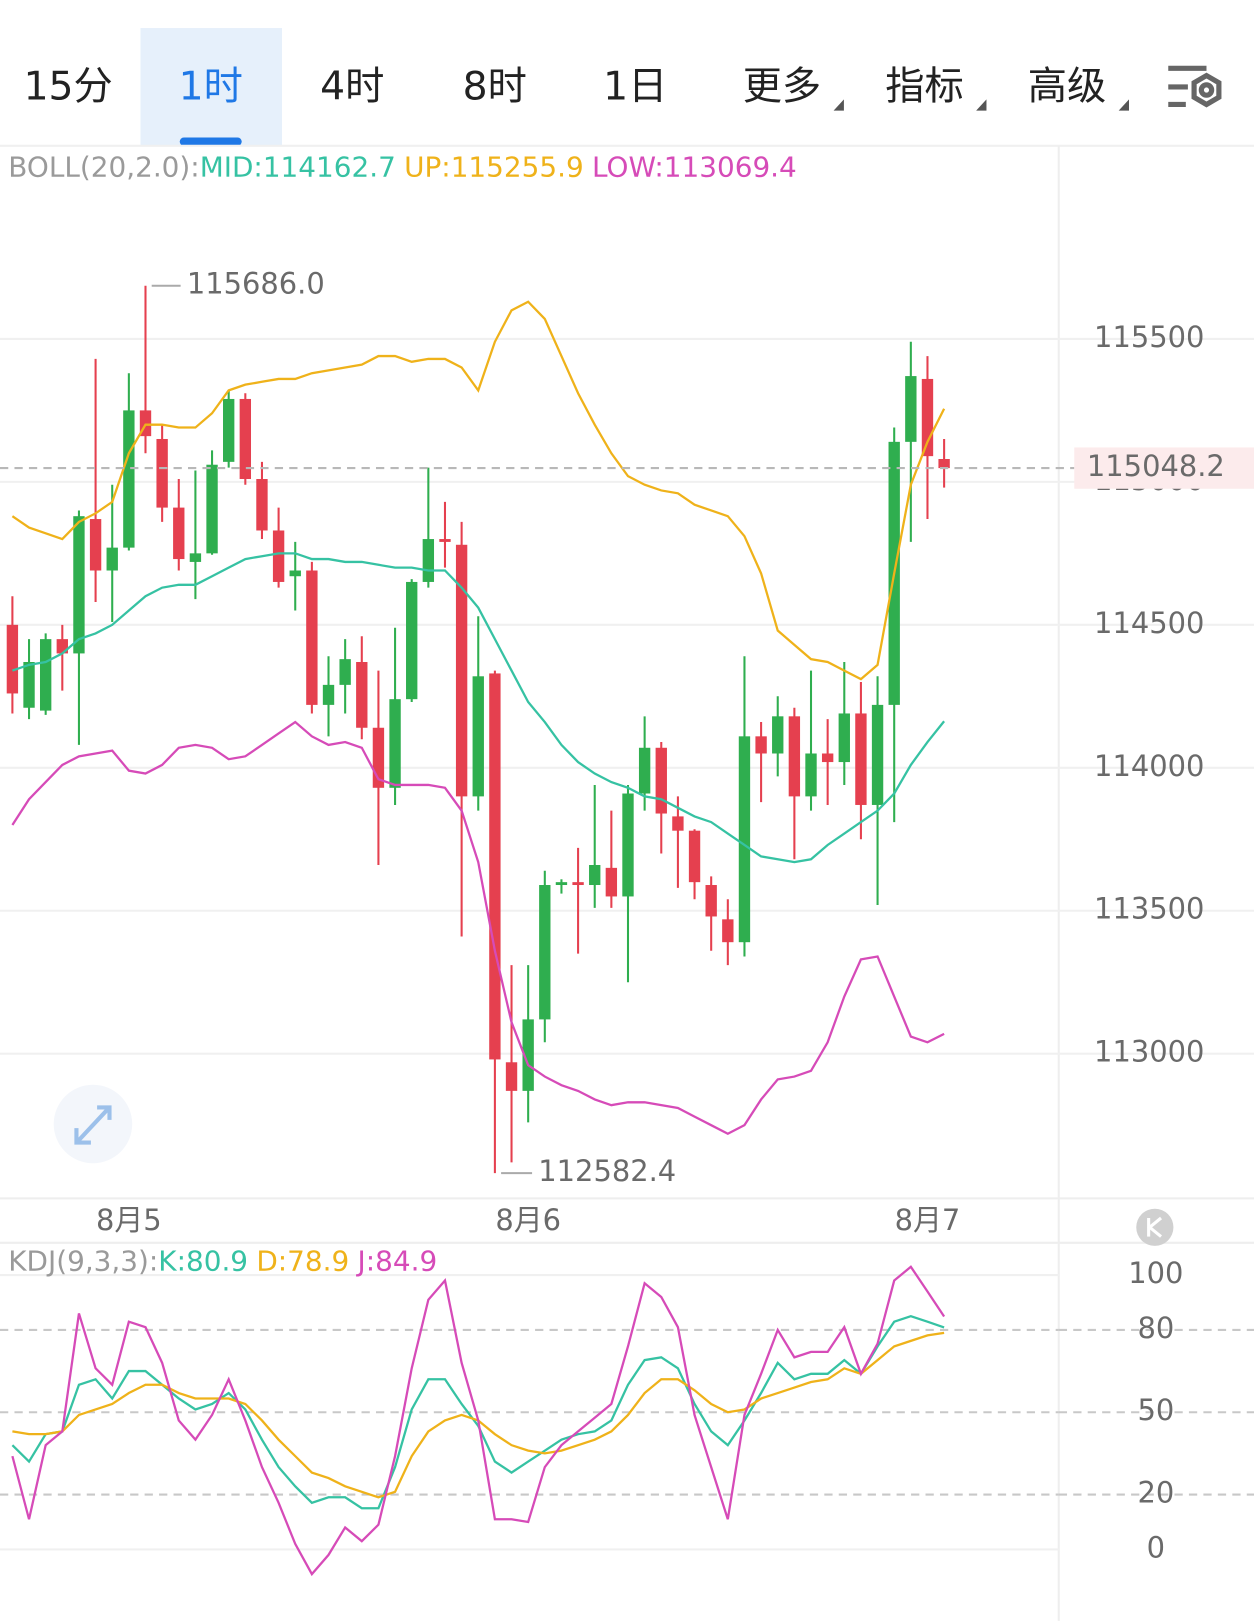 Image resolution: width=1254 pixels, height=1621 pixels. What do you see at coordinates (694, 167) in the screenshot?
I see `legend-entry: LOW:113069.4` at bounding box center [694, 167].